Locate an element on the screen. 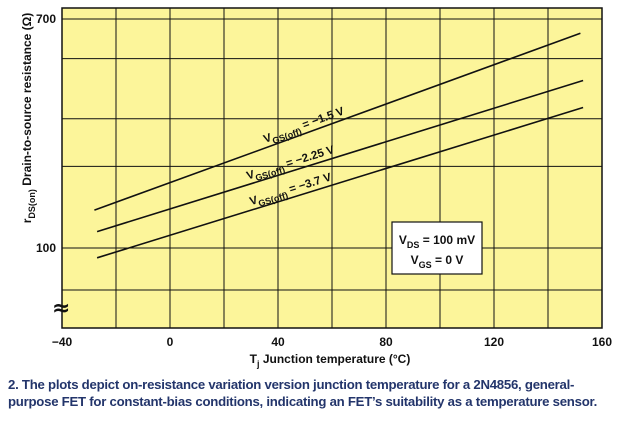 Image resolution: width=617 pixels, height=431 pixels. x-tick-labels: −40 0 40 80 120 160 is located at coordinates (332, 342).